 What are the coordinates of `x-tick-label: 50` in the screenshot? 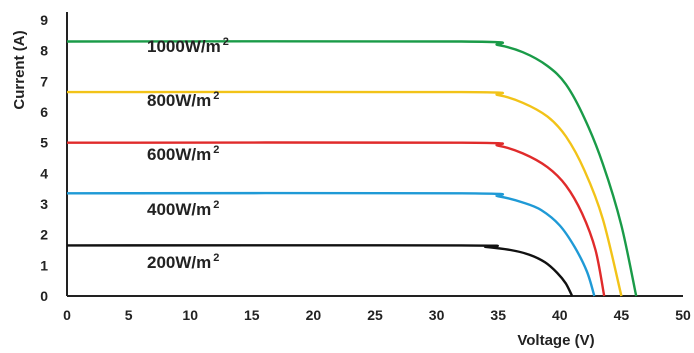 It's located at (683, 315).